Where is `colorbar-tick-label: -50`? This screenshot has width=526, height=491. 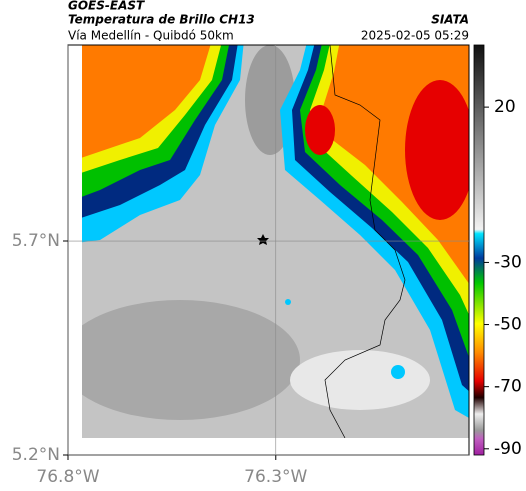 colorbar-tick-label: -50 is located at coordinates (508, 325).